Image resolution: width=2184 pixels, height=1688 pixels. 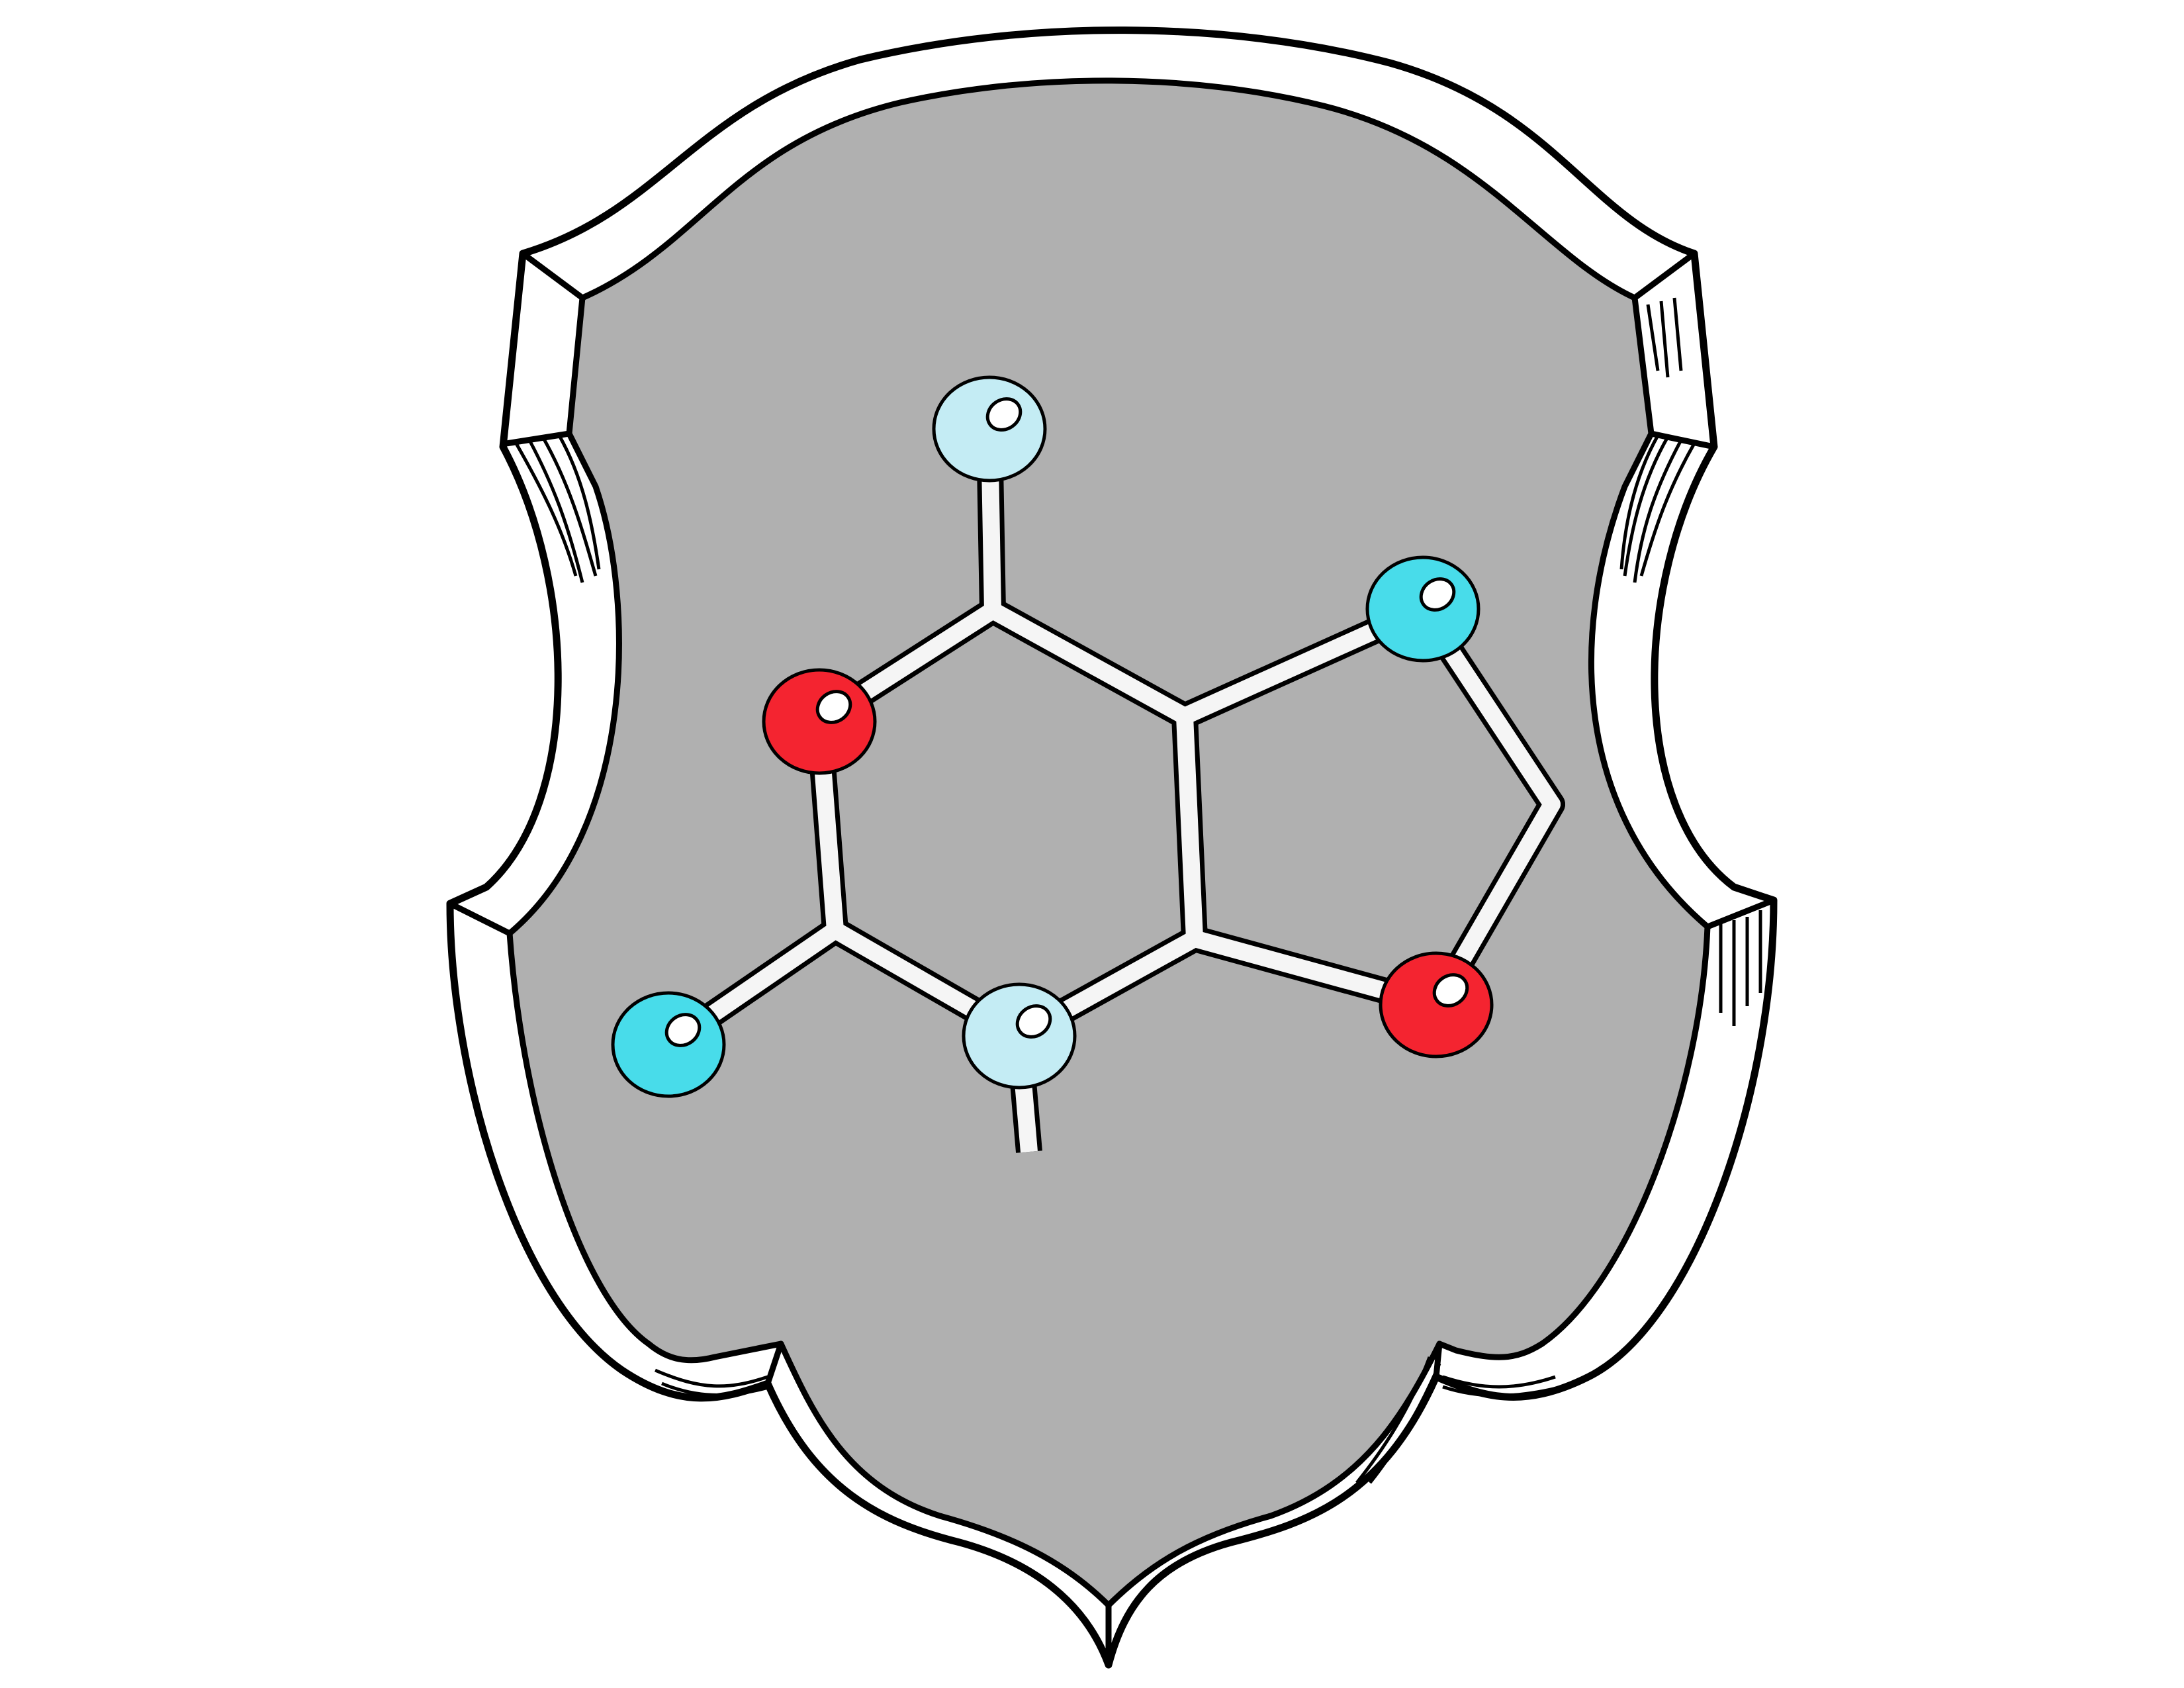 I want to click on ring-left-atom, so click(x=819, y=721).